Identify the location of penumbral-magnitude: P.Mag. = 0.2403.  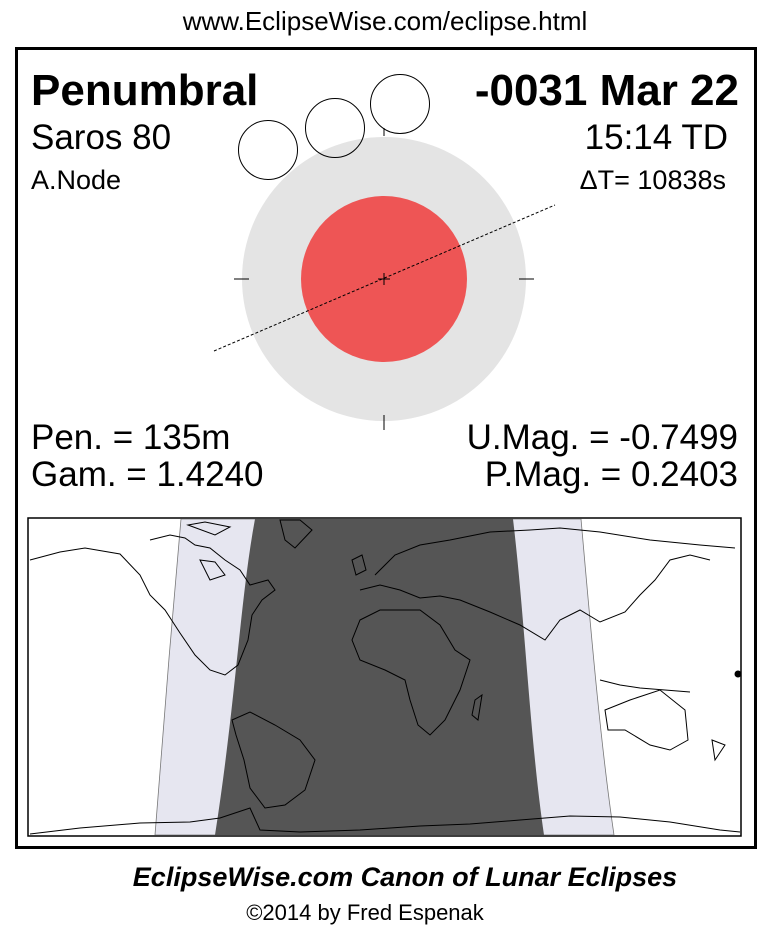
(611, 474).